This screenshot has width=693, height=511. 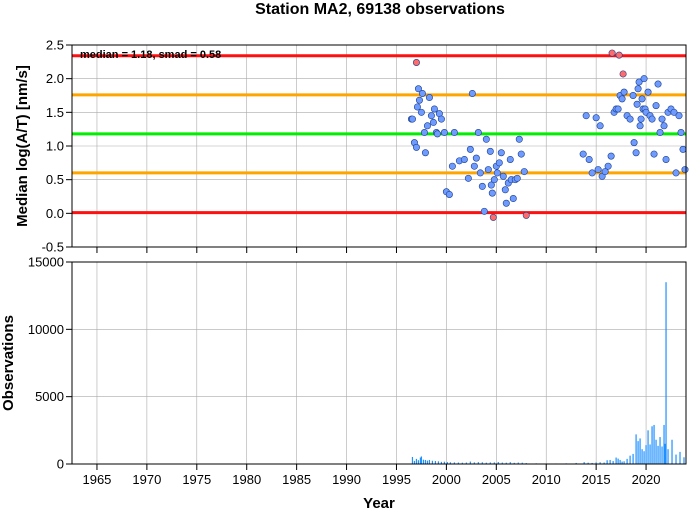 What do you see at coordinates (55, 45) in the screenshot?
I see `median-y-tick-label-6: 2.5` at bounding box center [55, 45].